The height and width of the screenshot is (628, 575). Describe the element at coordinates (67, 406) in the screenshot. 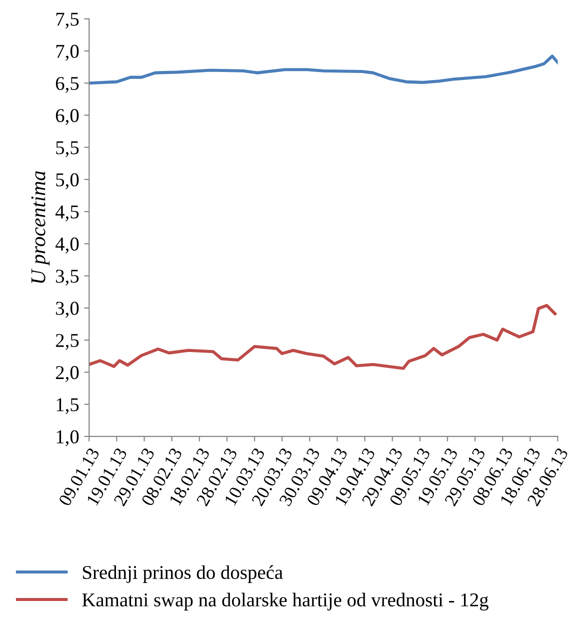

I see `y-tick-label: 1,5` at that location.